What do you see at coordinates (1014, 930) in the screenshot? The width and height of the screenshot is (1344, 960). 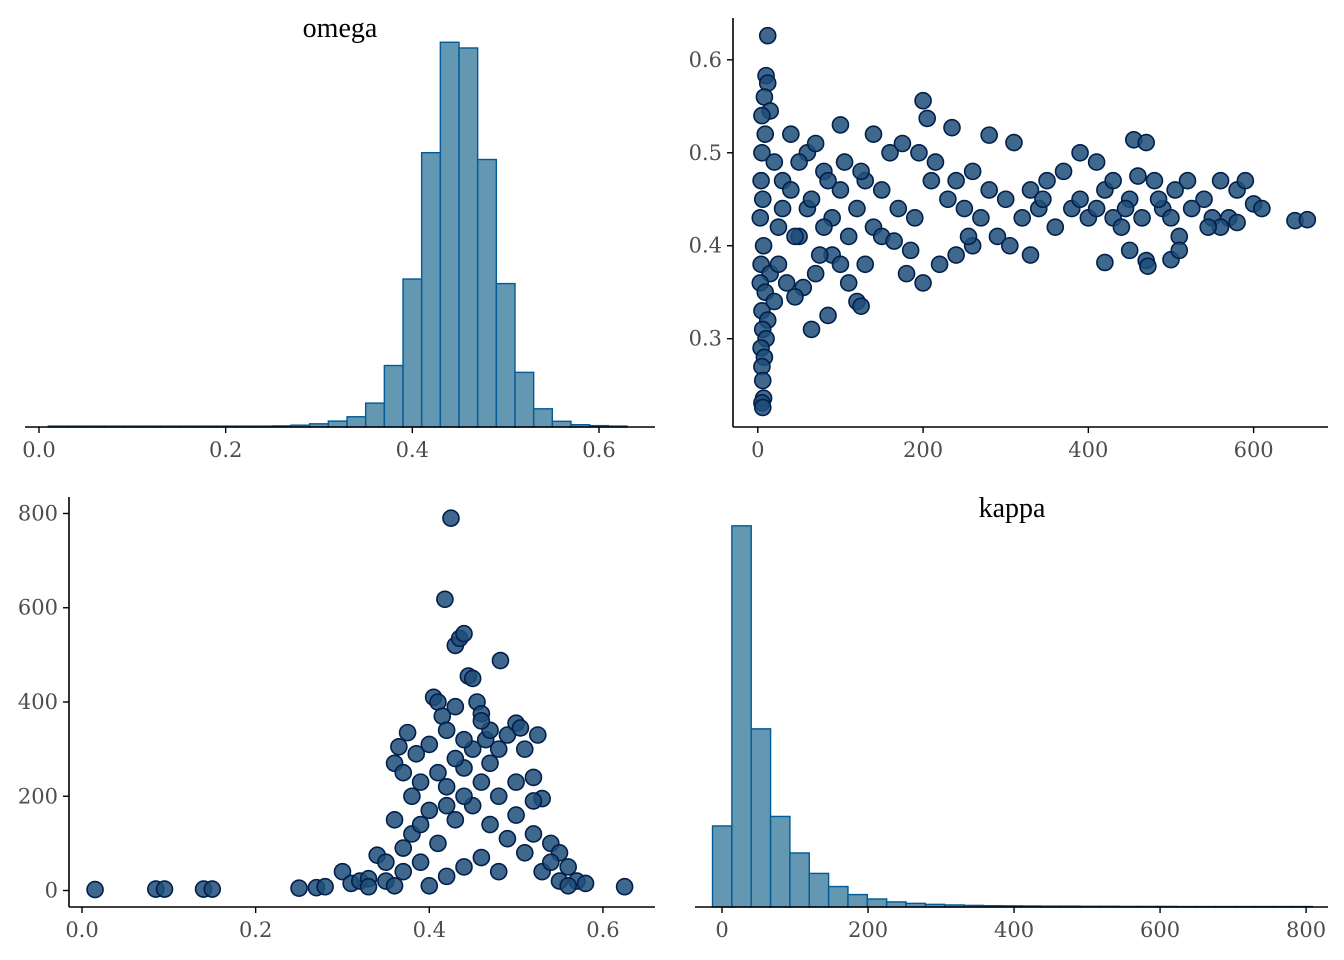 I see `x-tick-label: 400` at bounding box center [1014, 930].